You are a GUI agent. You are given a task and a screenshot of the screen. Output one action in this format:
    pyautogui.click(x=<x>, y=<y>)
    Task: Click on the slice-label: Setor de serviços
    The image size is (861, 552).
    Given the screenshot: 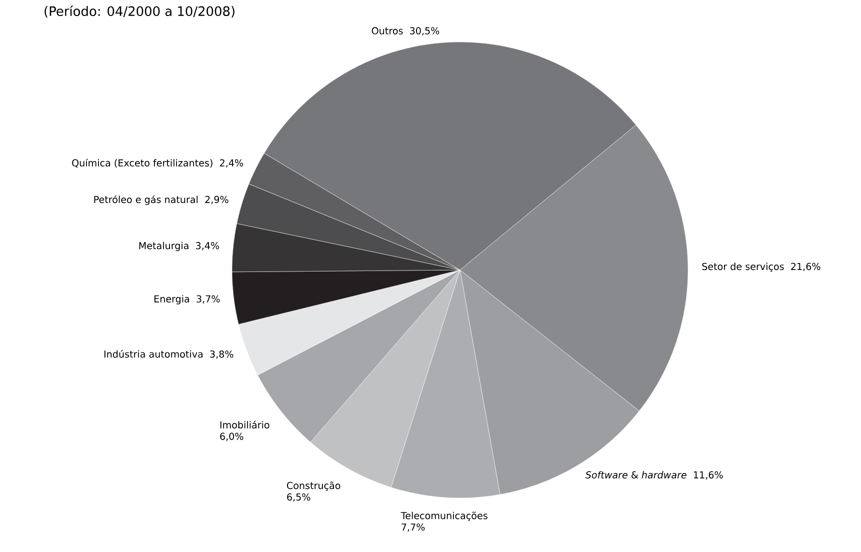 What is the action you would take?
    pyautogui.click(x=743, y=267)
    